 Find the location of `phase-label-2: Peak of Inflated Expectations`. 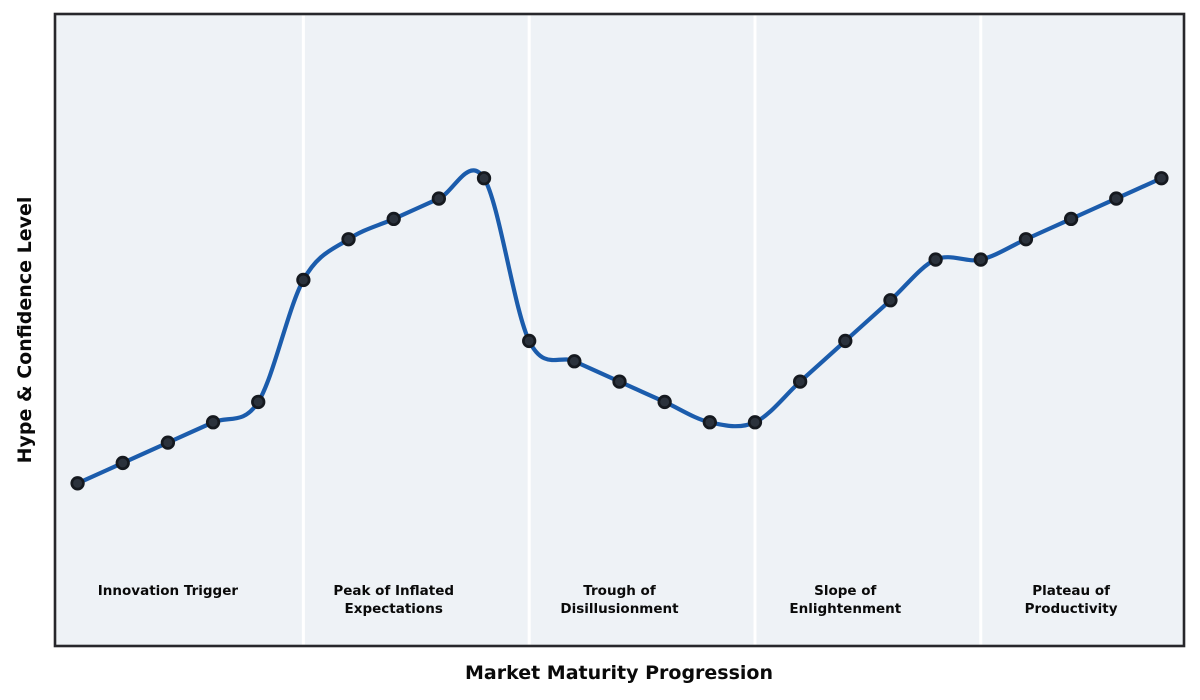

phase-label-2: Peak of Inflated Expectations is located at coordinates (393, 600).